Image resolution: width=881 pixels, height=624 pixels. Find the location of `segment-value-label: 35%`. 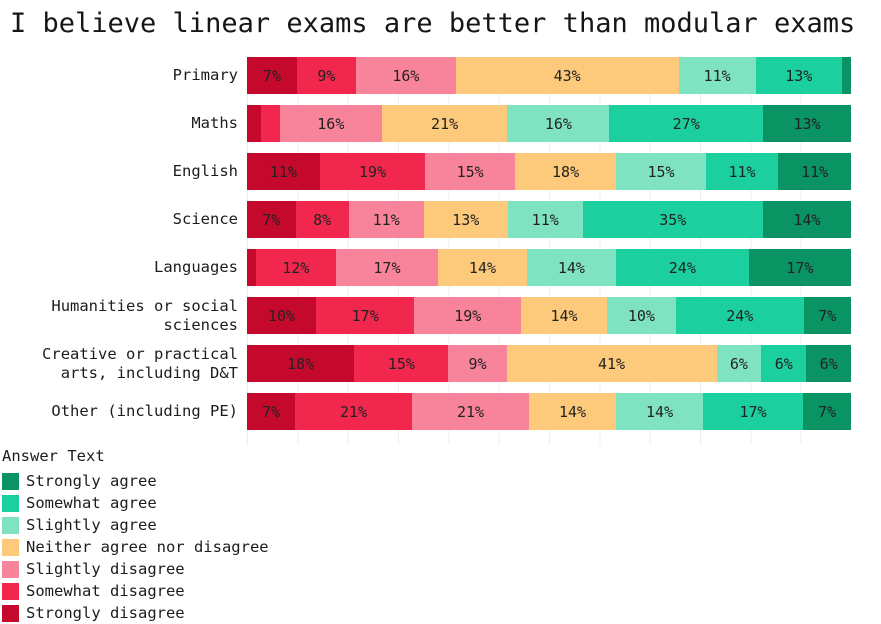

segment-value-label: 35% is located at coordinates (673, 219).